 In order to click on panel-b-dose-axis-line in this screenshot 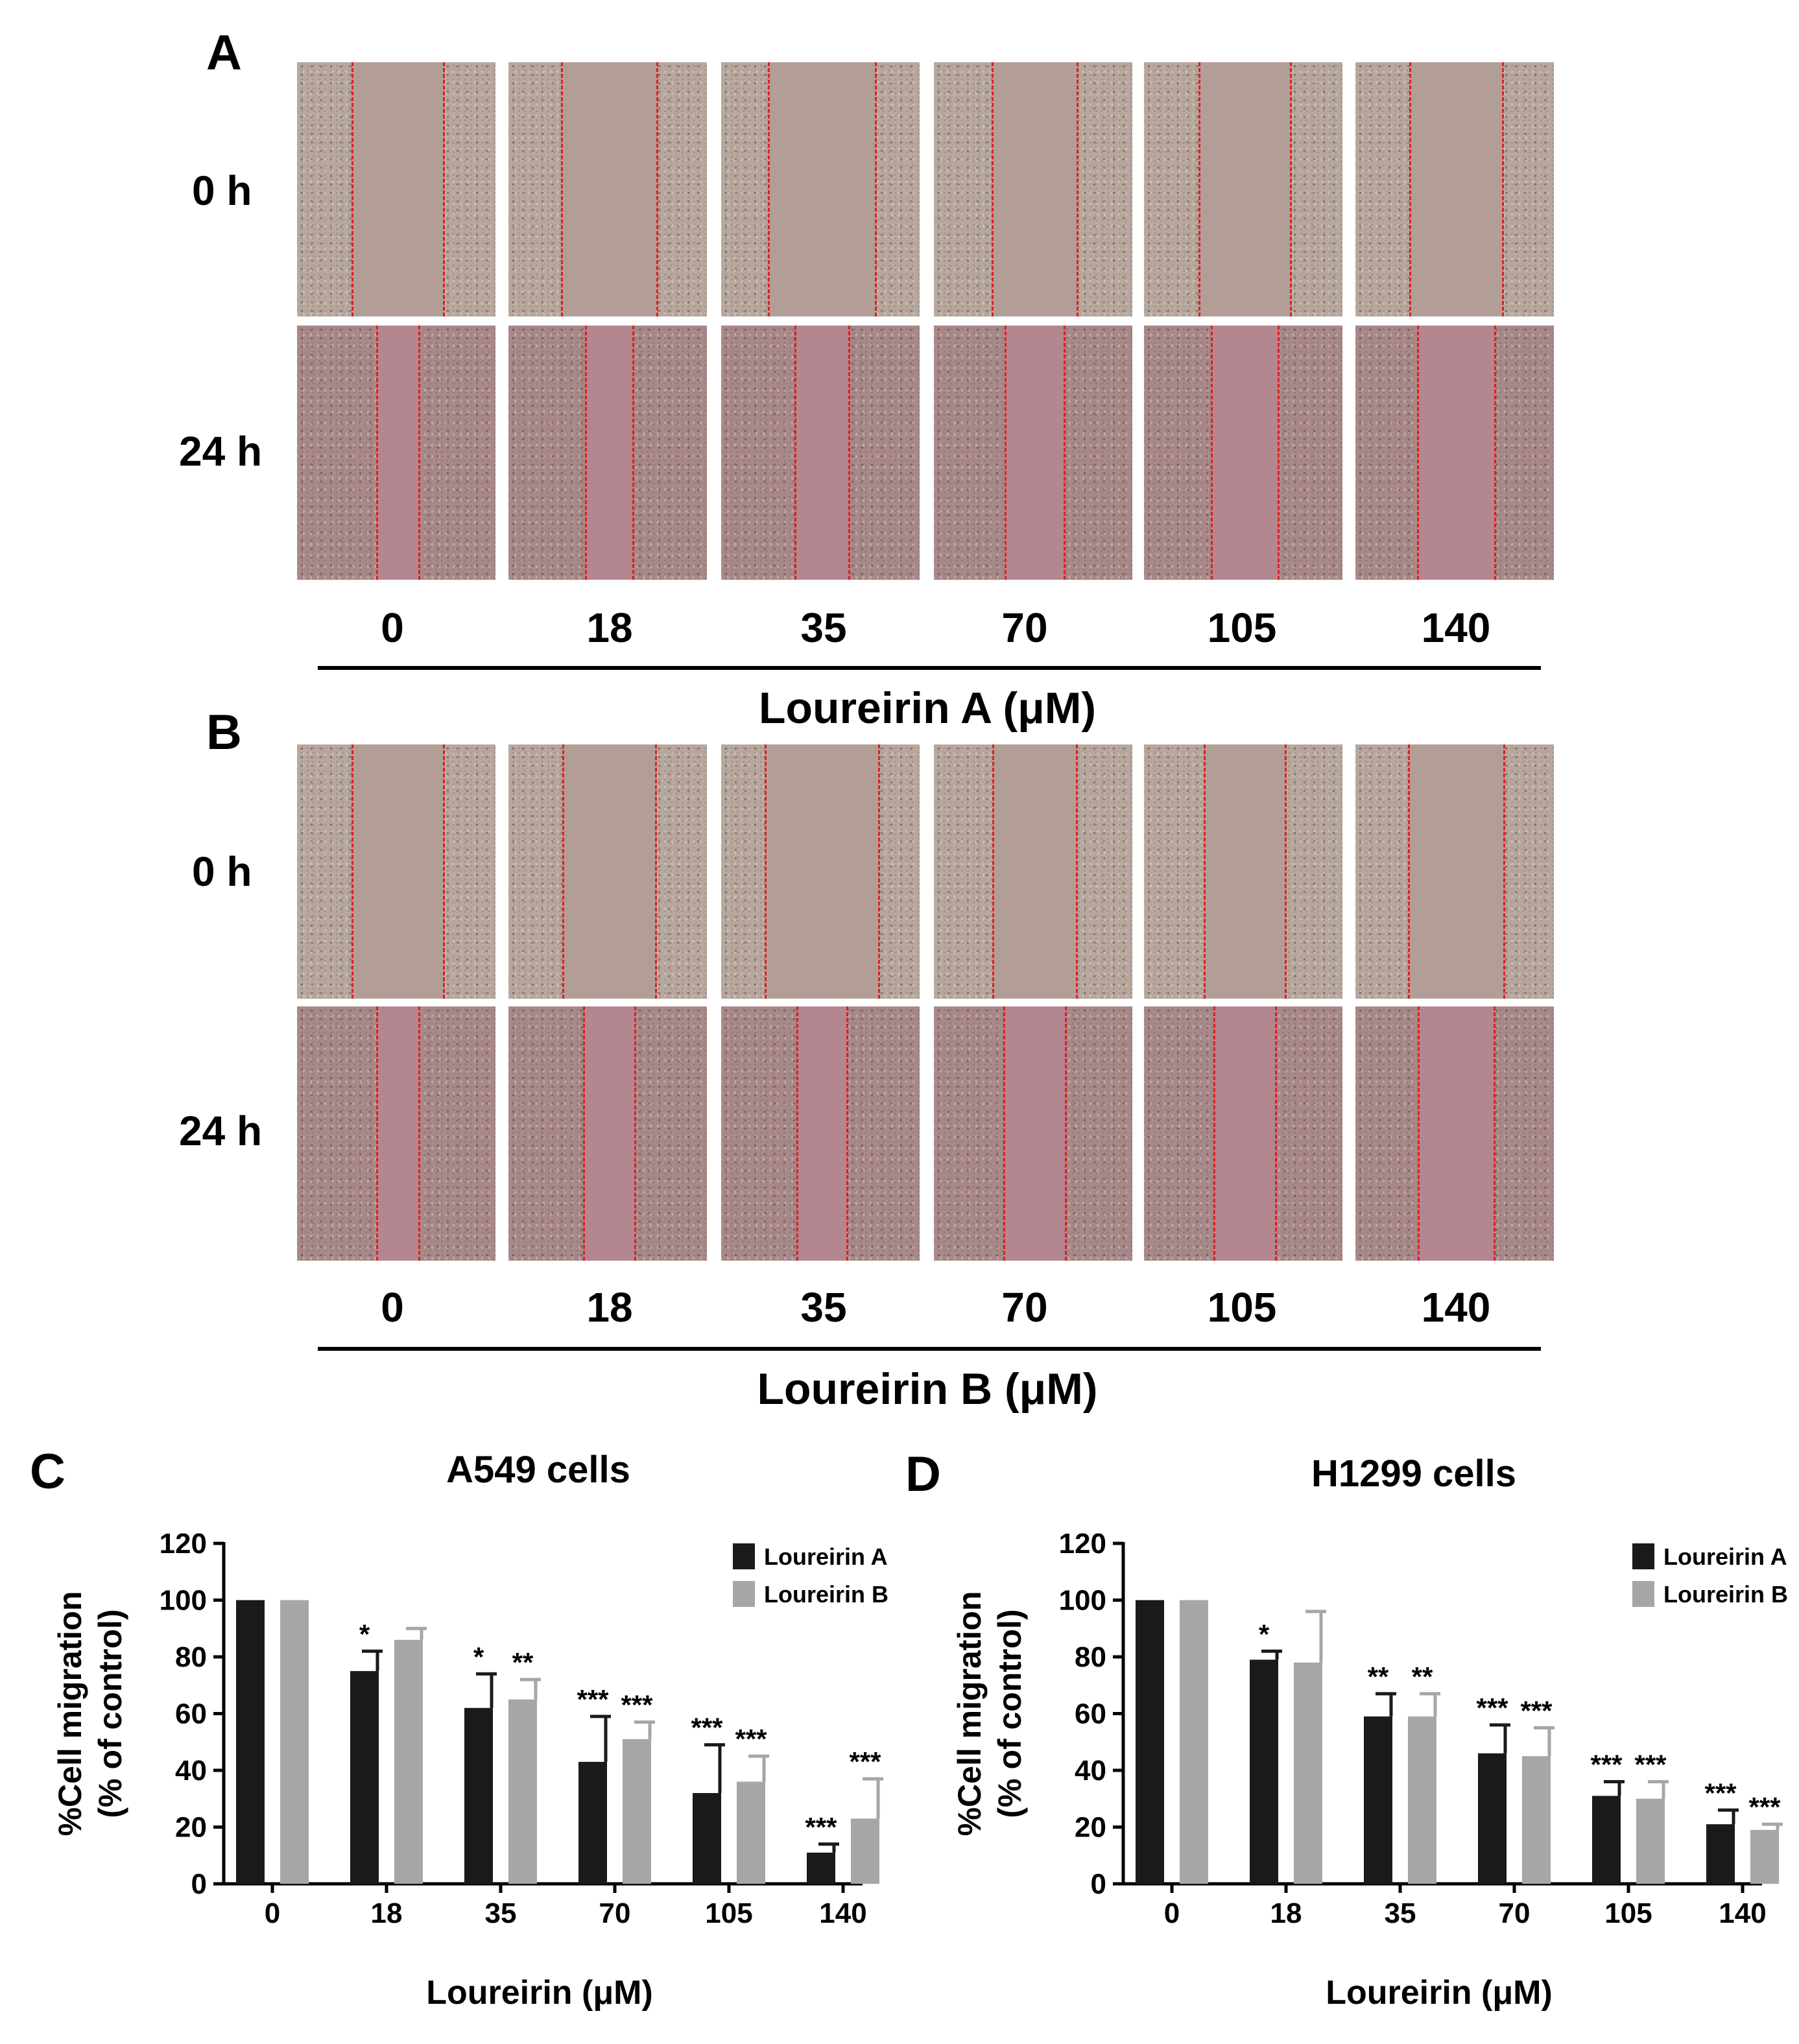, I will do `click(929, 1349)`.